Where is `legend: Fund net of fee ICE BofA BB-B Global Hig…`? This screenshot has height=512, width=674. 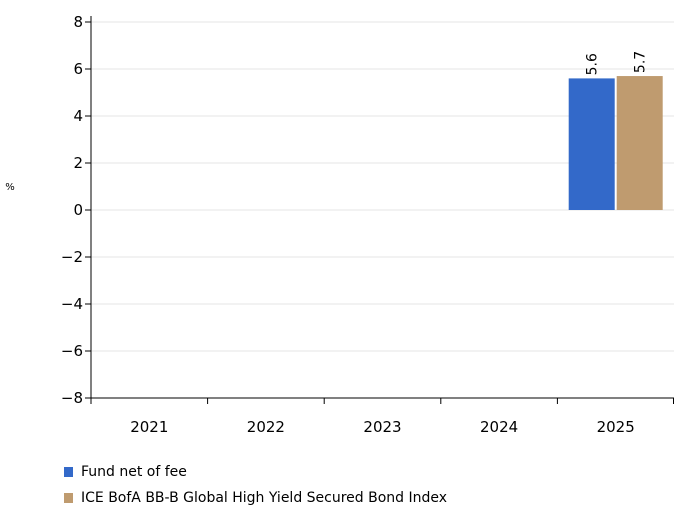 legend: Fund net of fee ICE BofA BB-B Global Hig… is located at coordinates (364, 486).